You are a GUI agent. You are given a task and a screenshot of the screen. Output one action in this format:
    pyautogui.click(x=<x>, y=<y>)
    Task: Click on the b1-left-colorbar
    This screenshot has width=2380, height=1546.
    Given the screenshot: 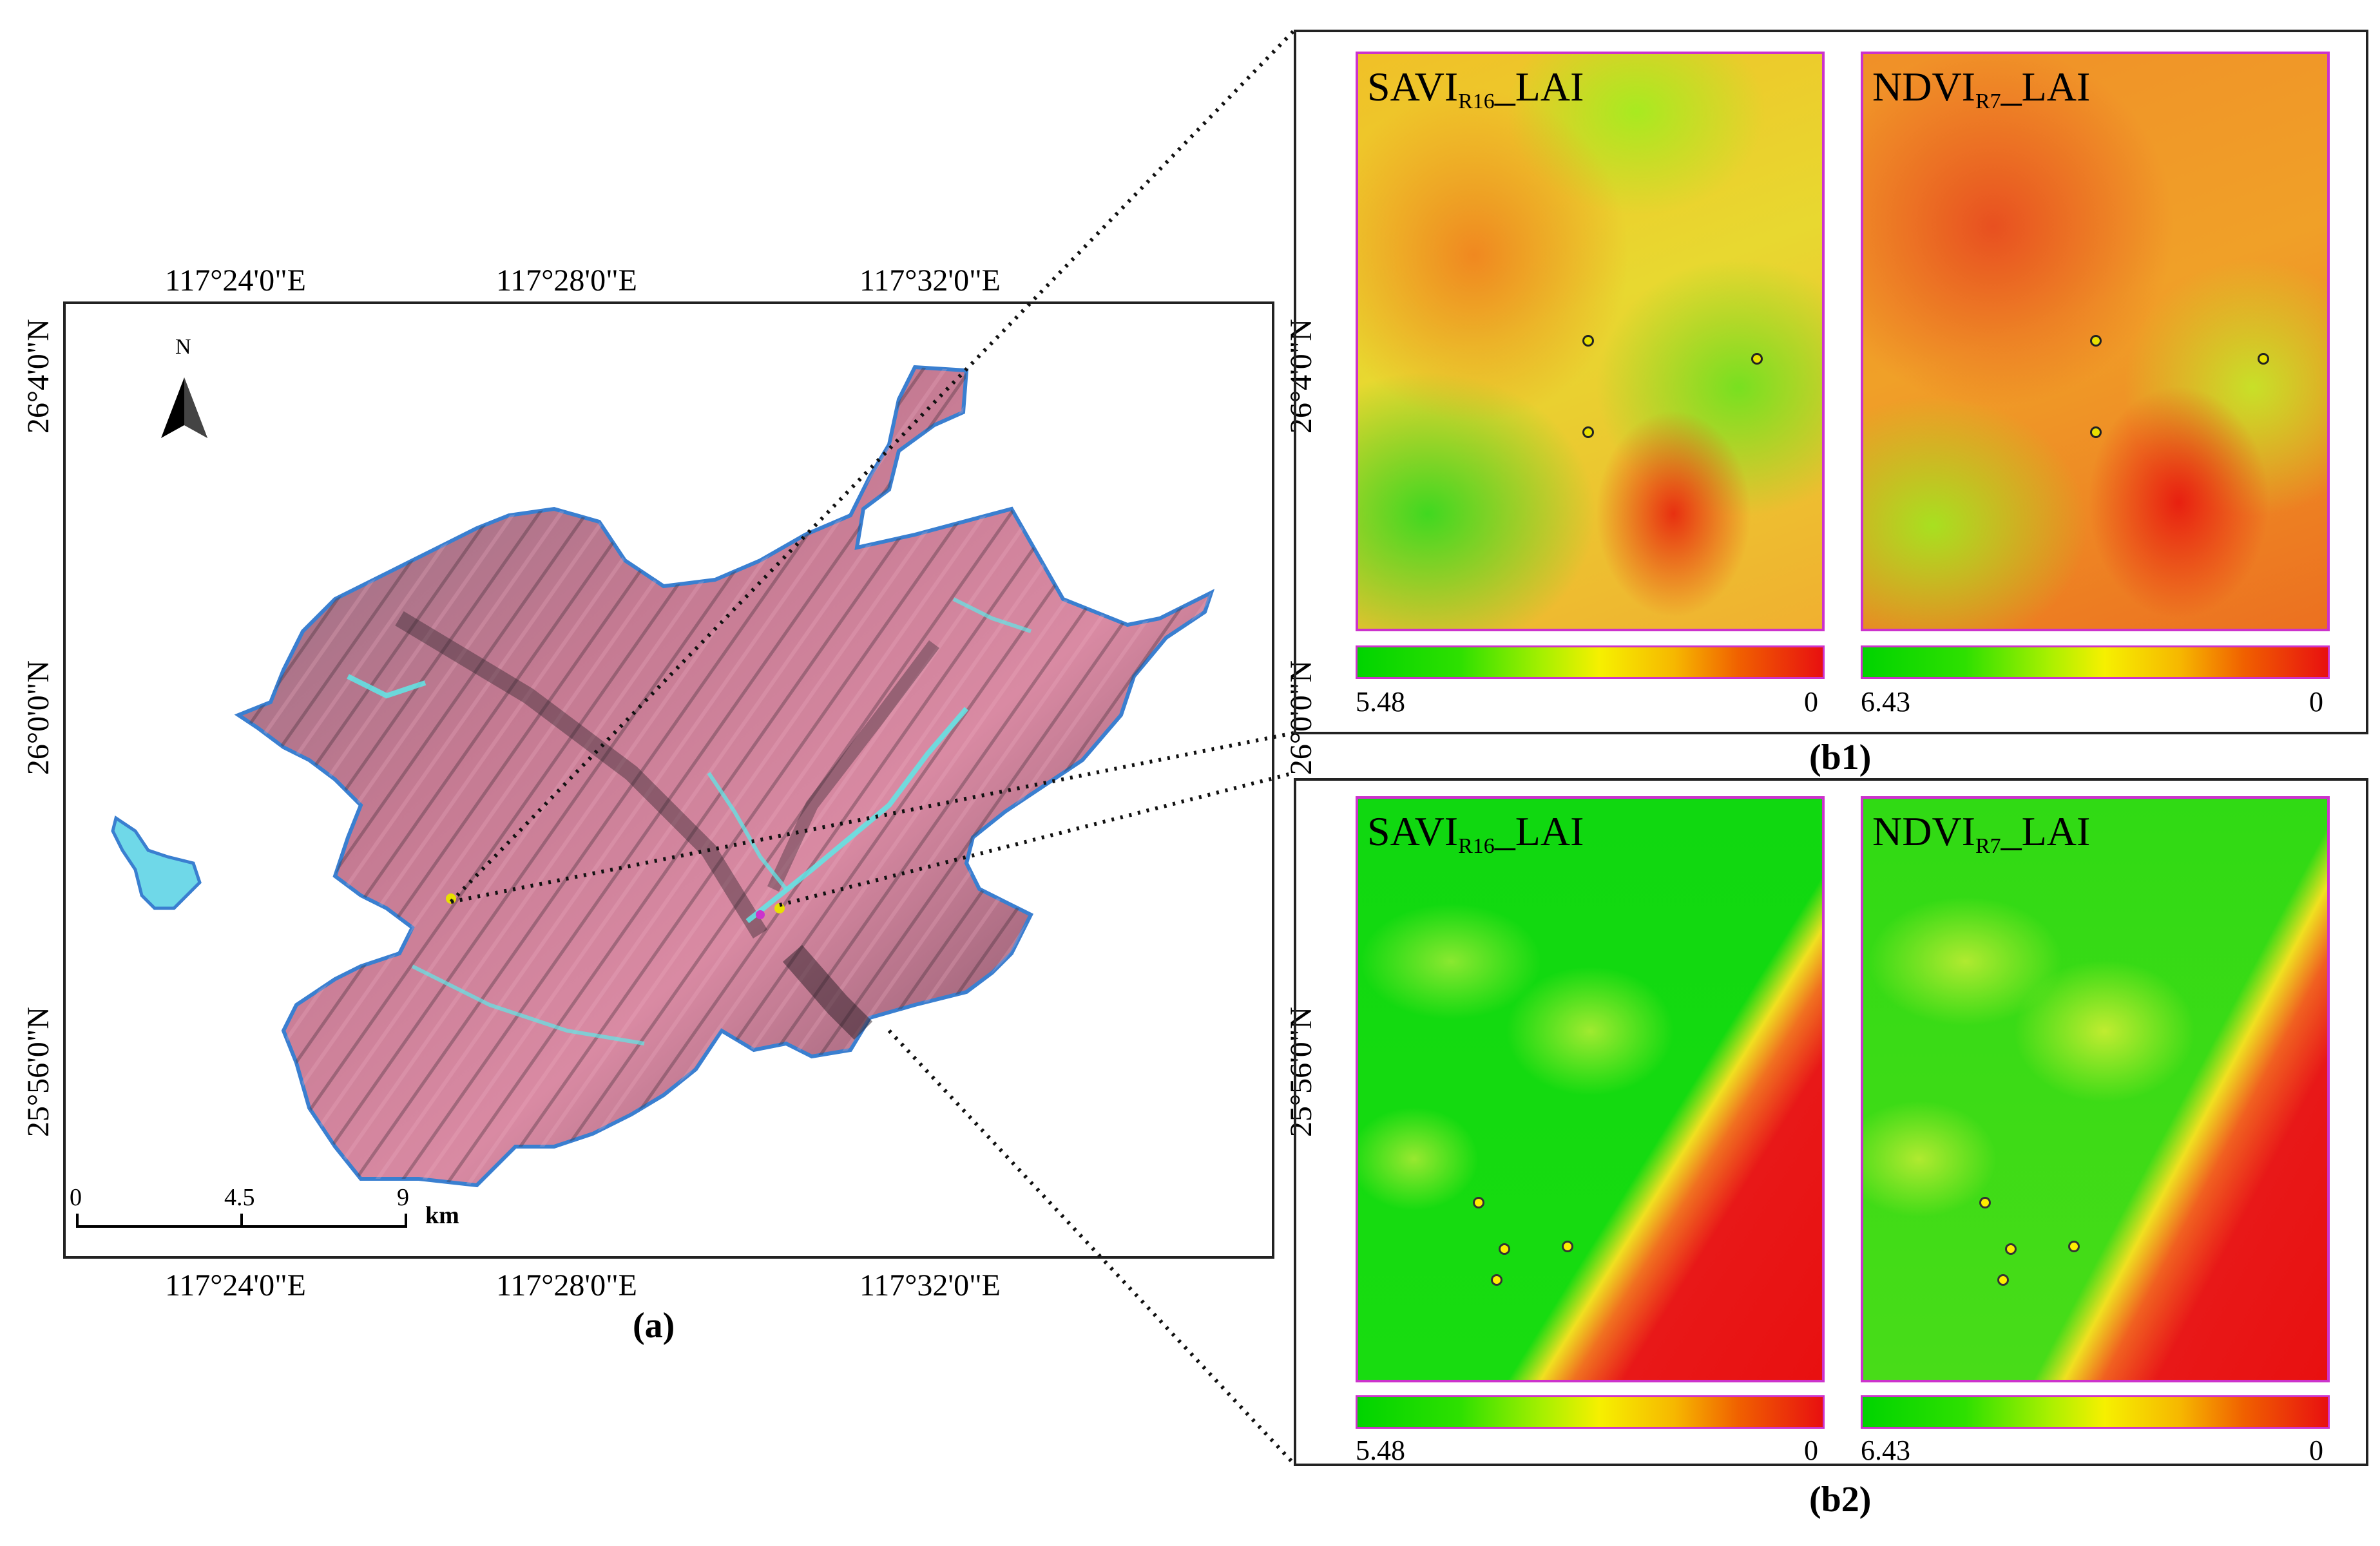 What is the action you would take?
    pyautogui.click(x=1590, y=662)
    